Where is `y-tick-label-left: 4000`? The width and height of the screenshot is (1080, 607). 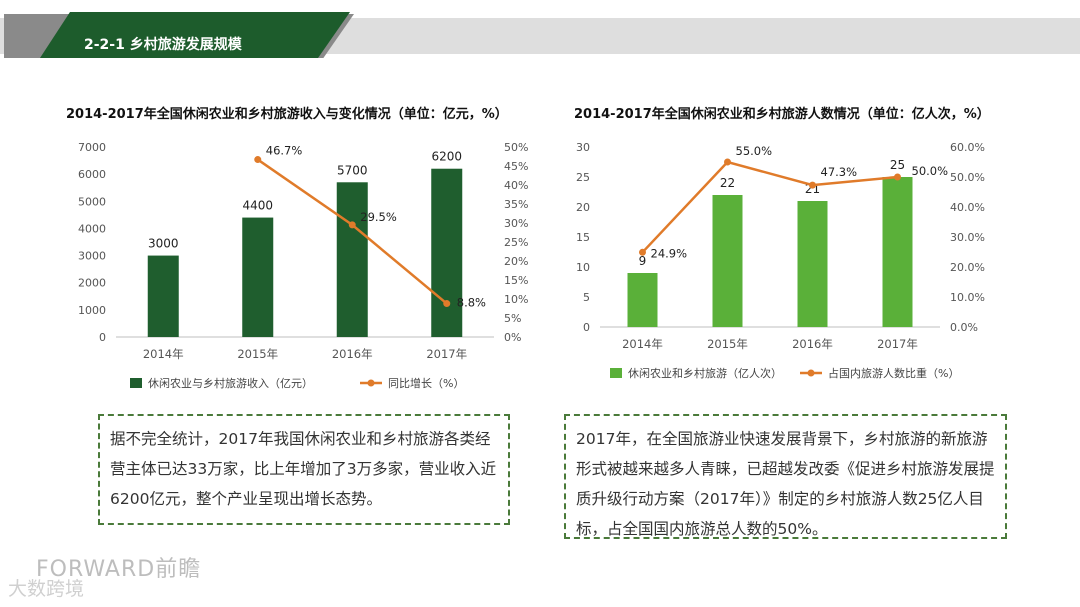 y-tick-label-left: 4000 is located at coordinates (92, 228).